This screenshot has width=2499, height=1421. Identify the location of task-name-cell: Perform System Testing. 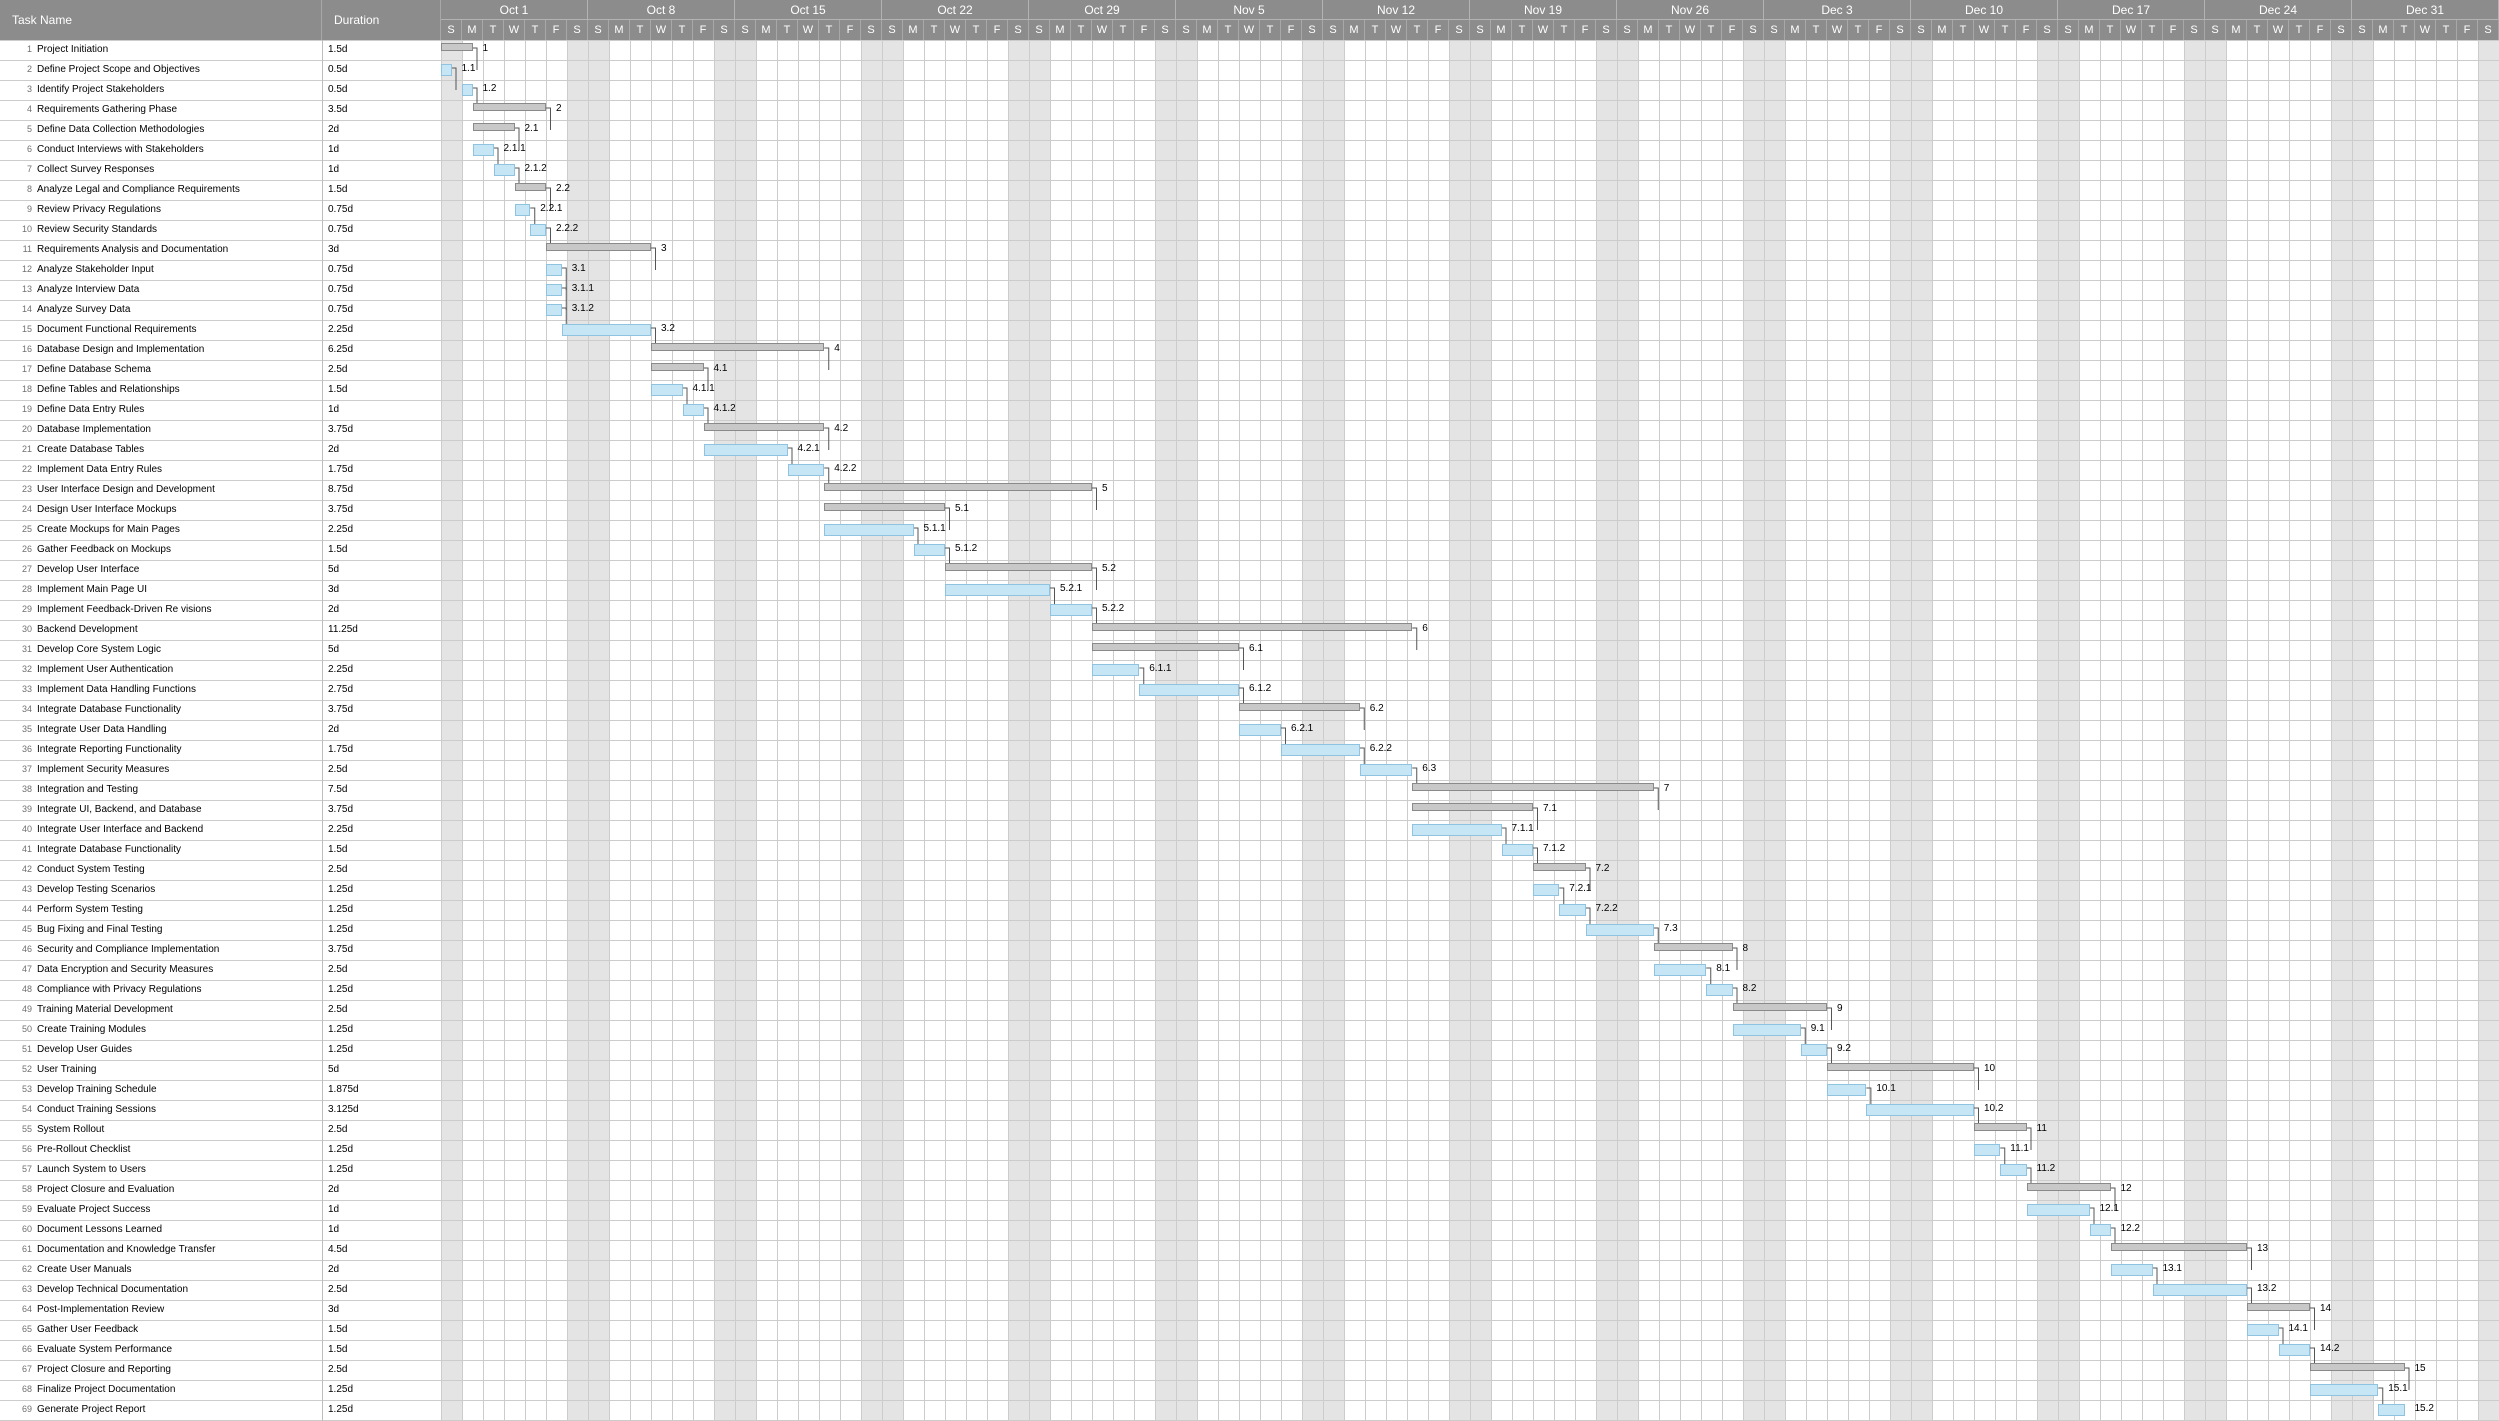
(90, 909).